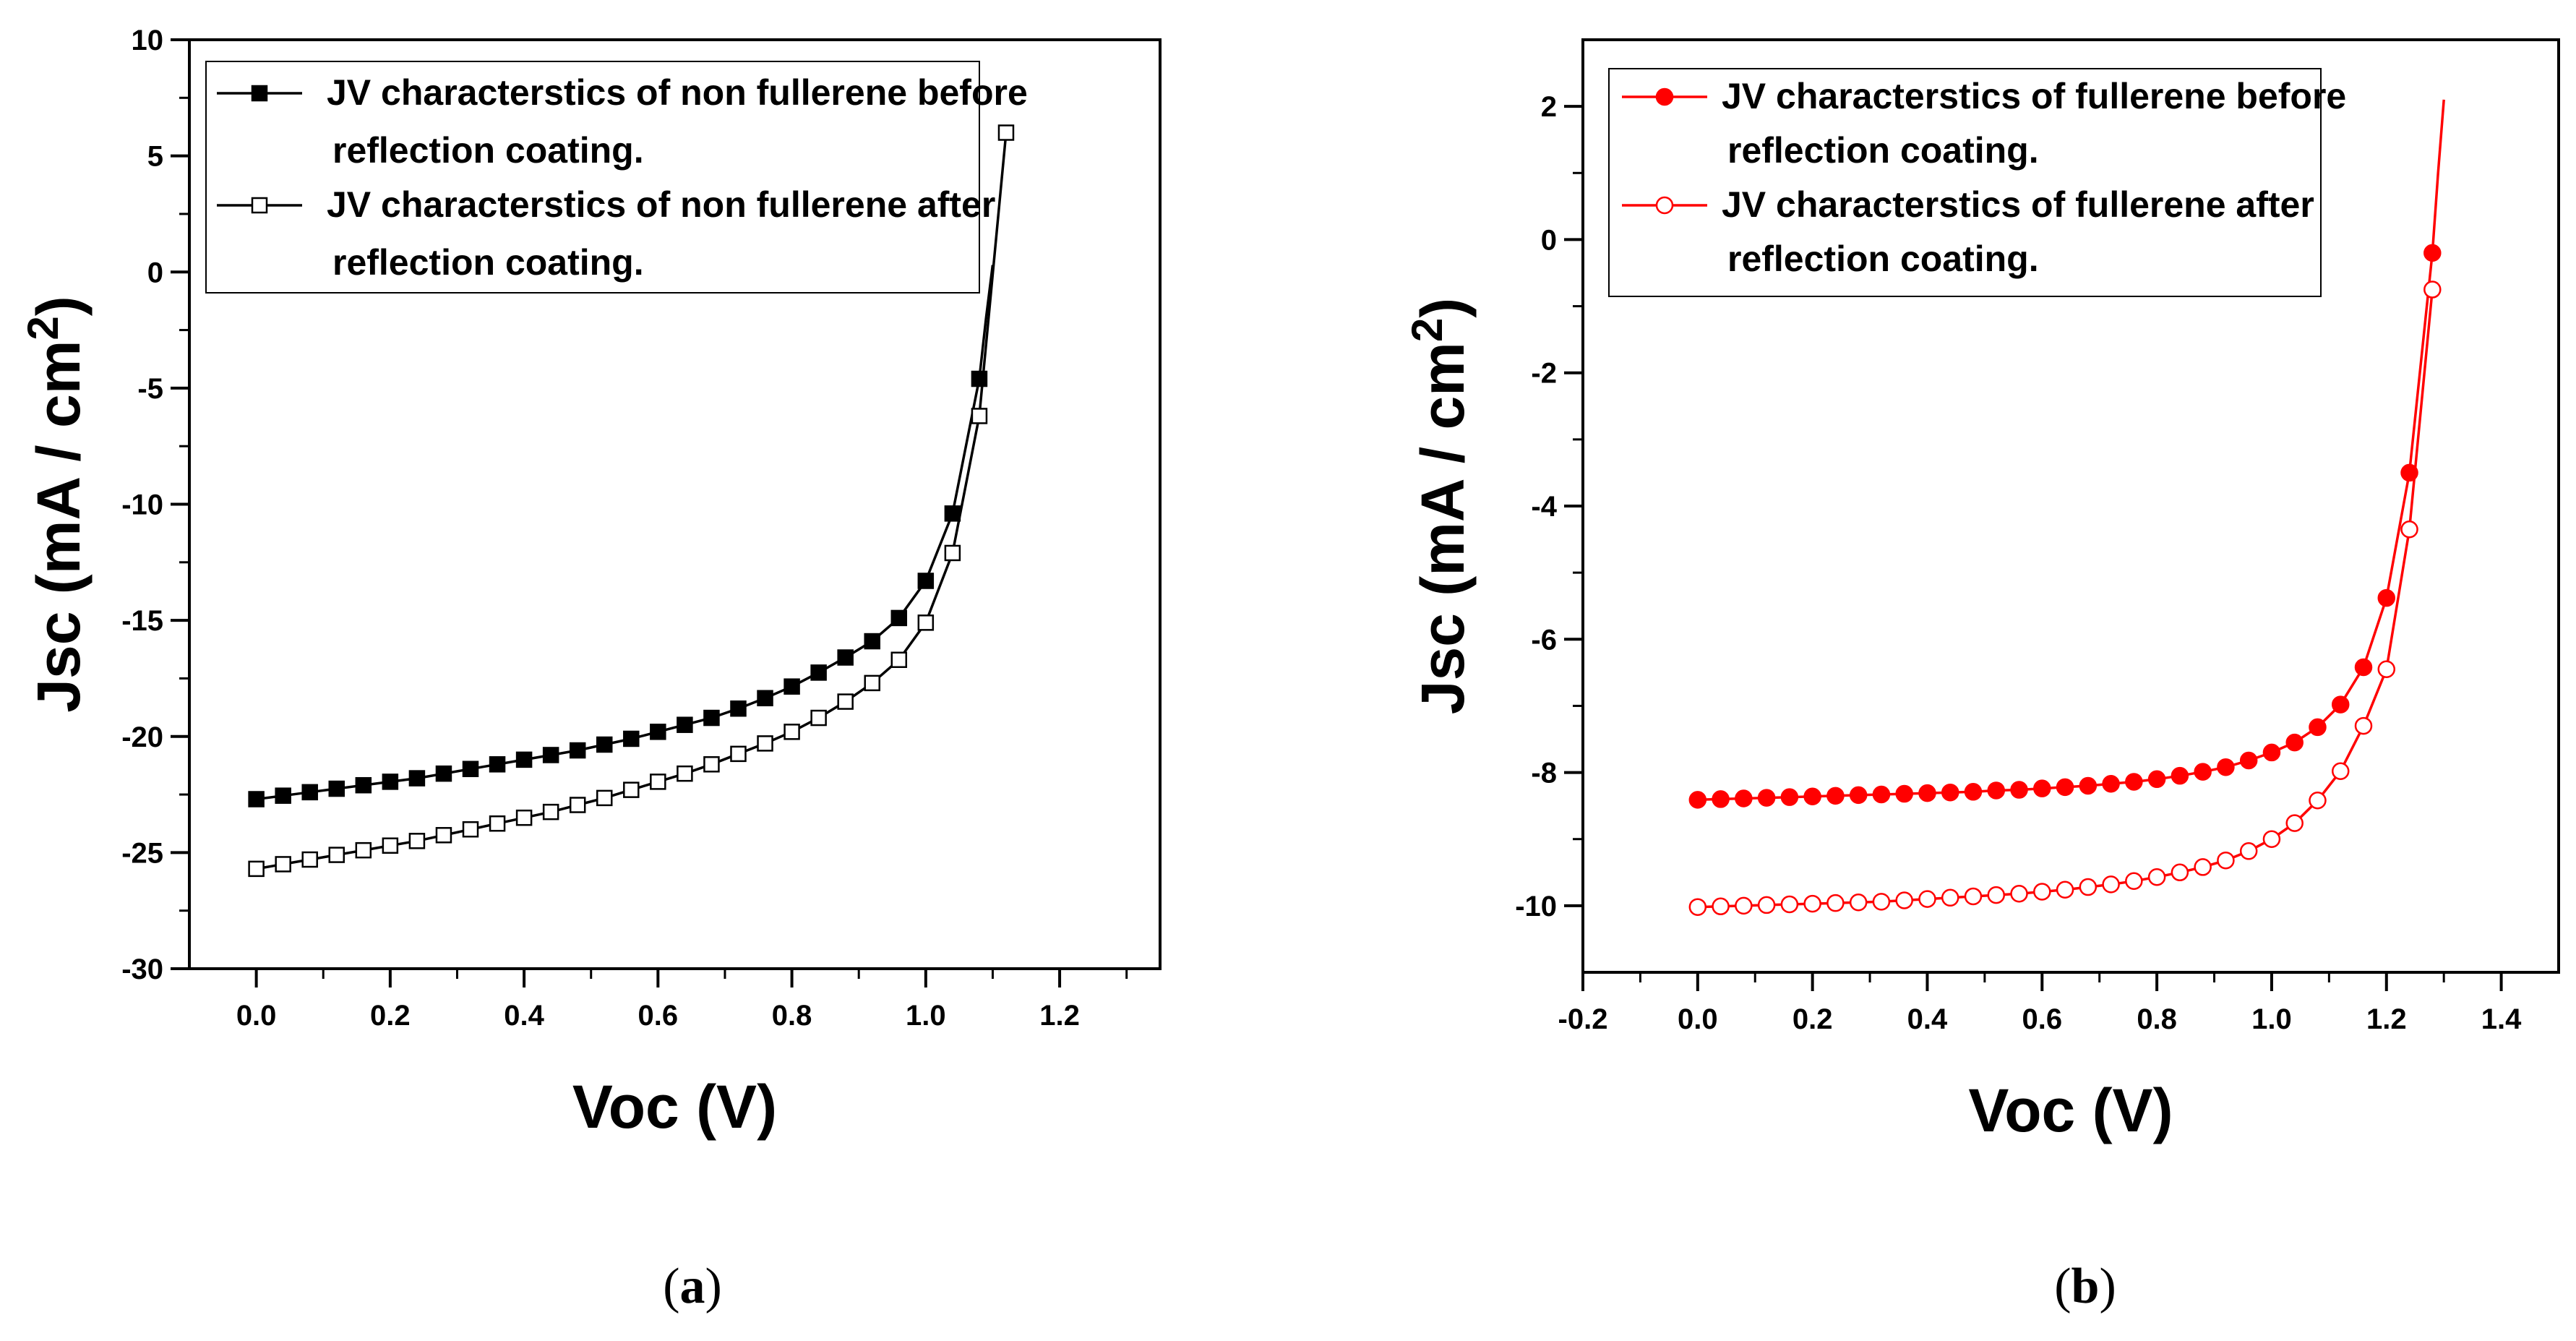  What do you see at coordinates (142, 737) in the screenshot?
I see `panel-a-y-tick-label: -20` at bounding box center [142, 737].